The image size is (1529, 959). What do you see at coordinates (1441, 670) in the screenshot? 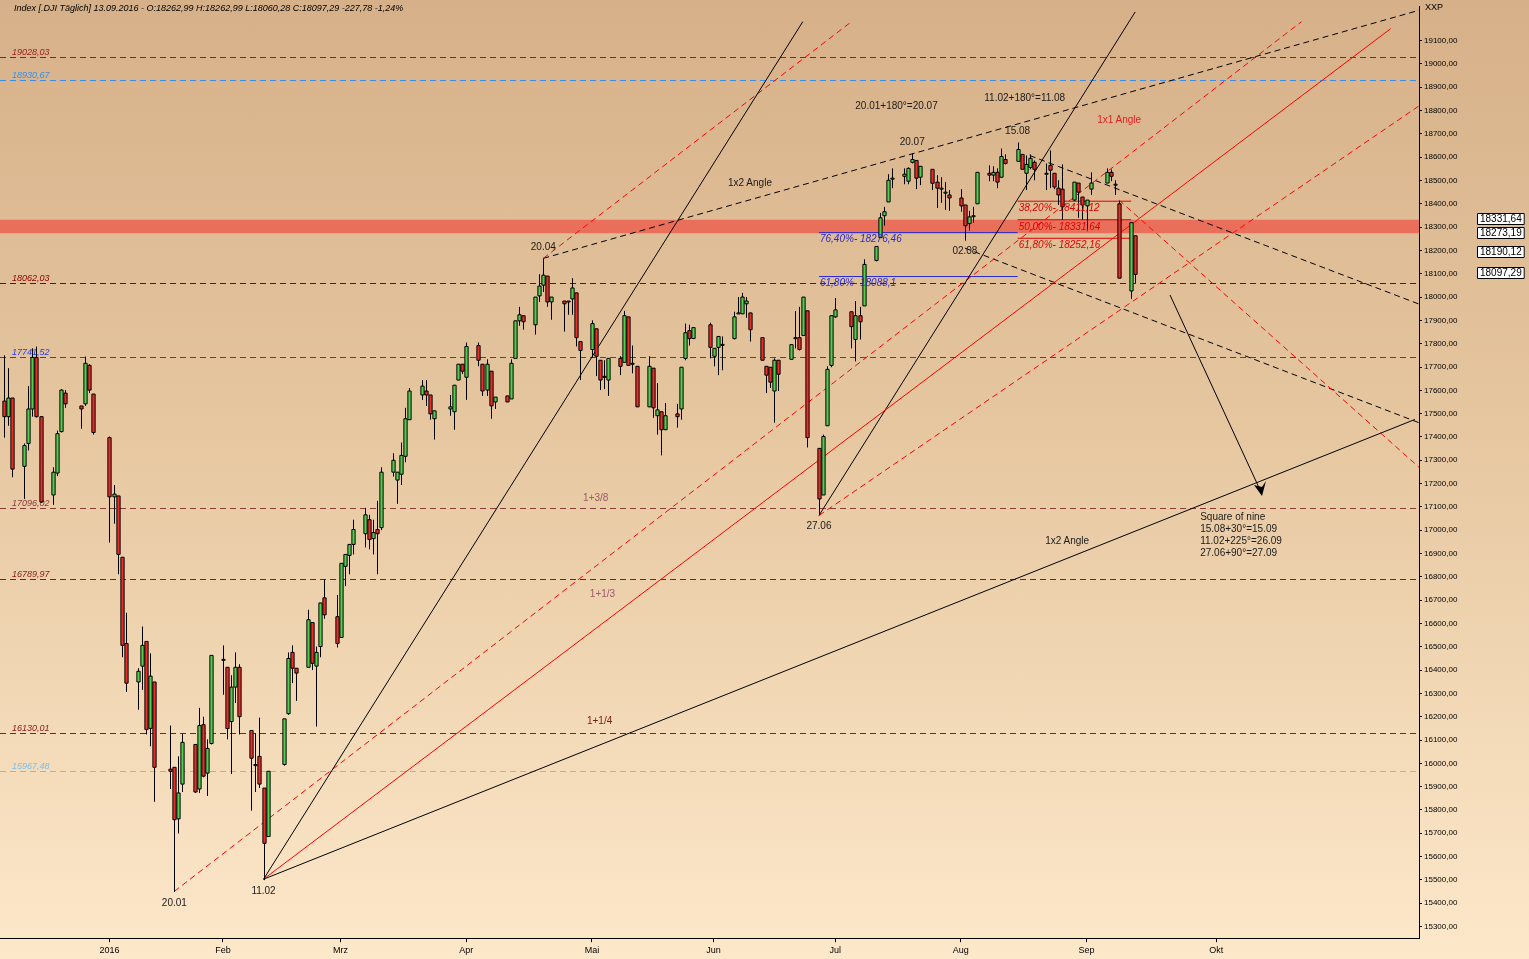
I see `y-tick-label: 16400,00` at bounding box center [1441, 670].